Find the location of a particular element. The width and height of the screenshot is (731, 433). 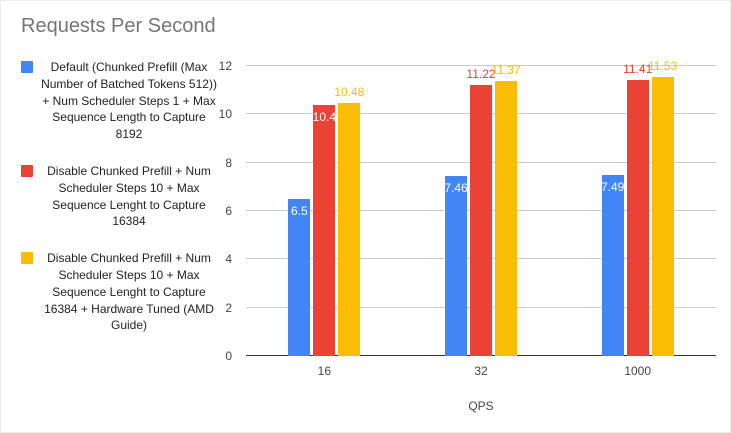

bar-value-label: 11.22 is located at coordinates (481, 73).